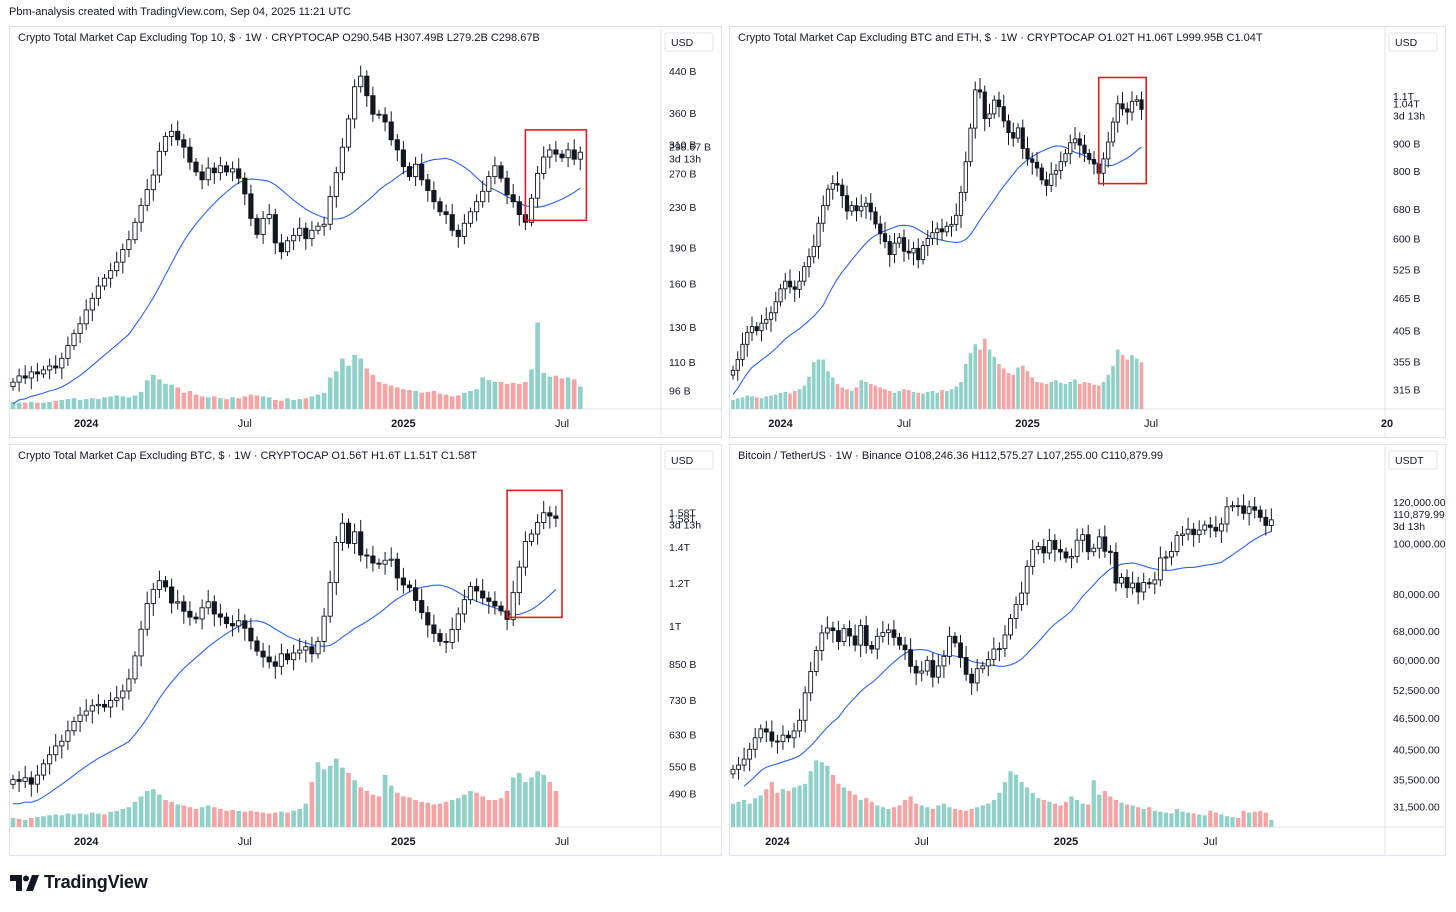 The width and height of the screenshot is (1456, 912). I want to click on y-tick-label: 1.1T, so click(1404, 97).